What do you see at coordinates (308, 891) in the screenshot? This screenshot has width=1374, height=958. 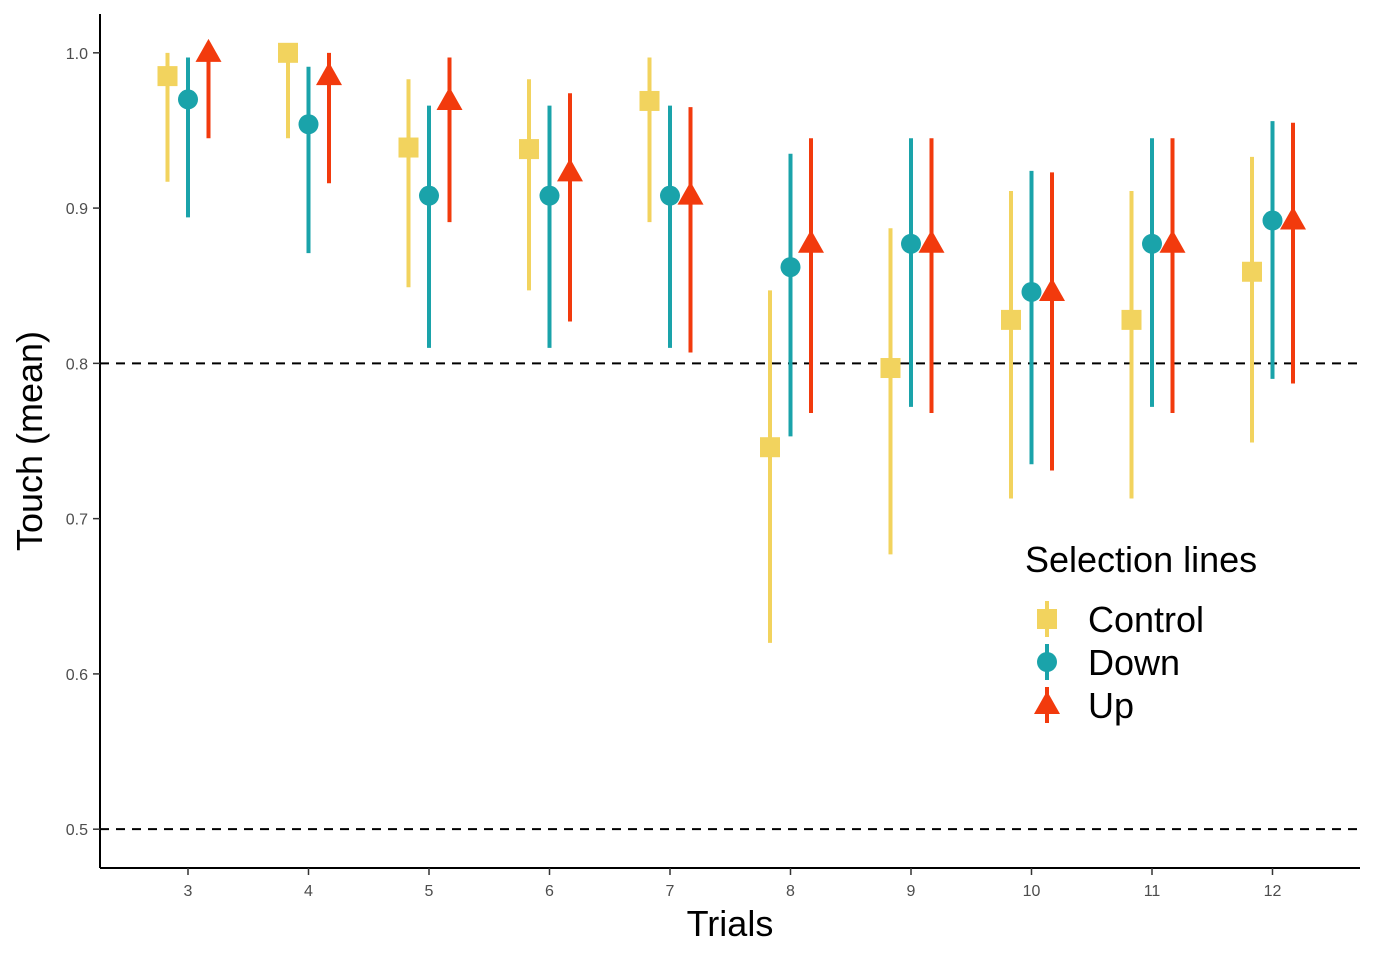 I see `x-tick-label: 4` at bounding box center [308, 891].